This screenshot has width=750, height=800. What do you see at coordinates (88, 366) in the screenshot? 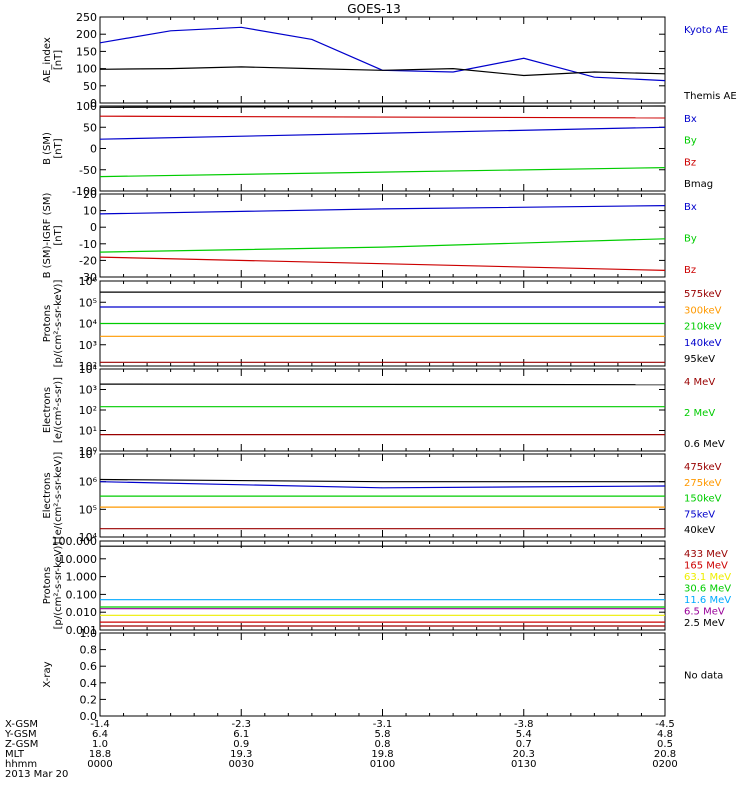
I see `y-tick-label: 10²` at bounding box center [88, 366].